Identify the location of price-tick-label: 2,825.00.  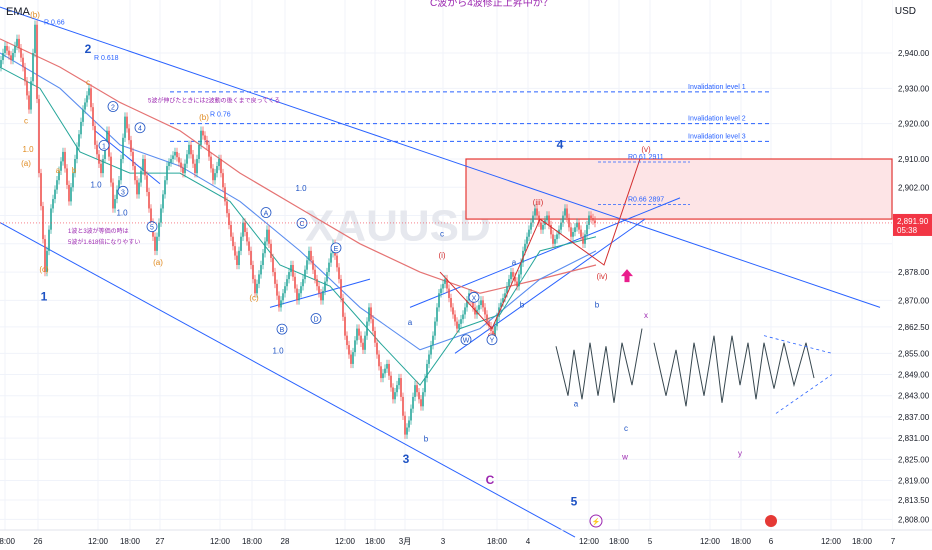
(914, 459).